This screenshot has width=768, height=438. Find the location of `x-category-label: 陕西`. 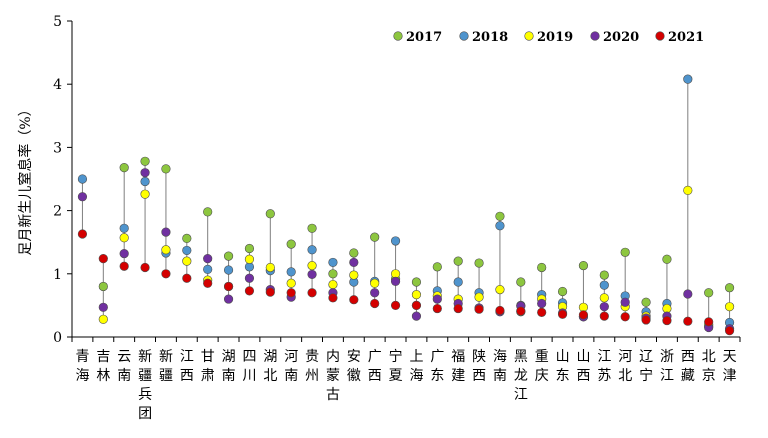

x-category-label: 陕西 is located at coordinates (479, 366).